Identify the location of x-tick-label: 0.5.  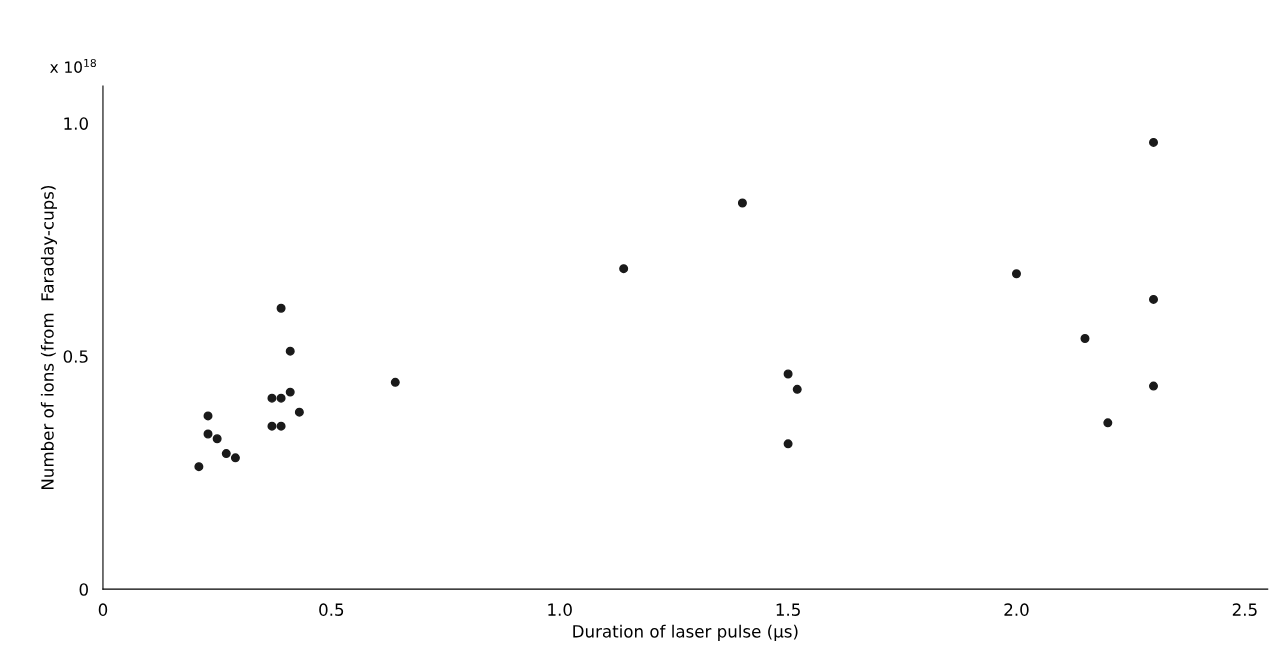
(331, 609).